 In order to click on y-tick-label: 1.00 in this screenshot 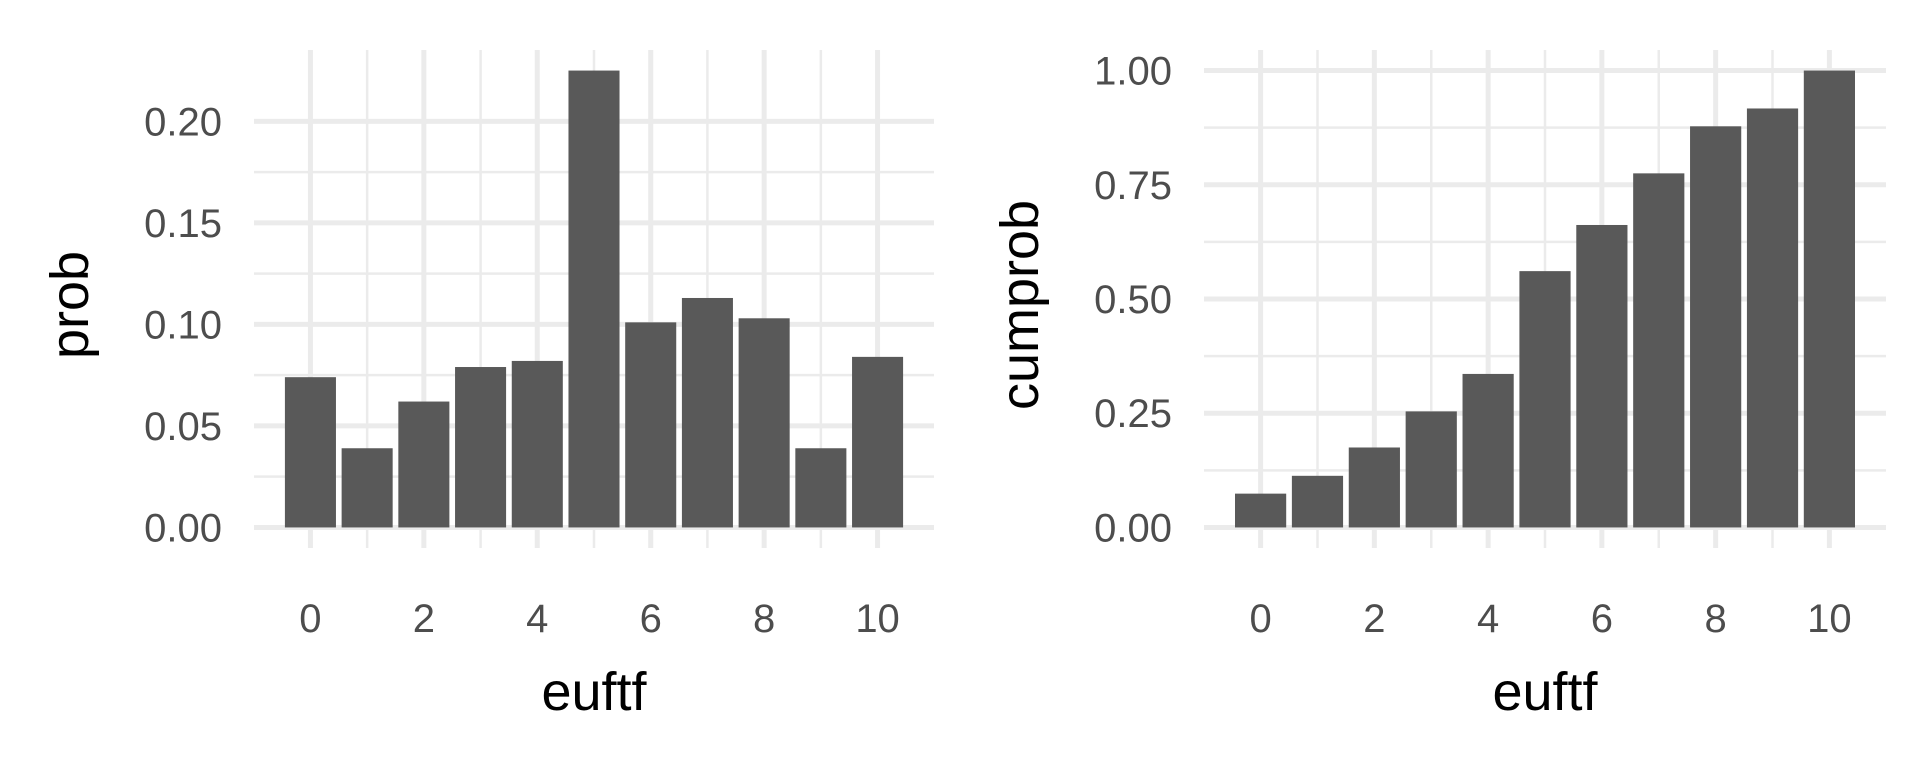, I will do `click(1133, 72)`.